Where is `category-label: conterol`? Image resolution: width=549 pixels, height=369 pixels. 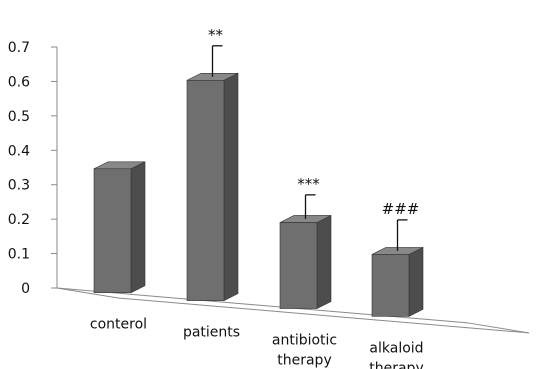 category-label: conterol is located at coordinates (118, 325).